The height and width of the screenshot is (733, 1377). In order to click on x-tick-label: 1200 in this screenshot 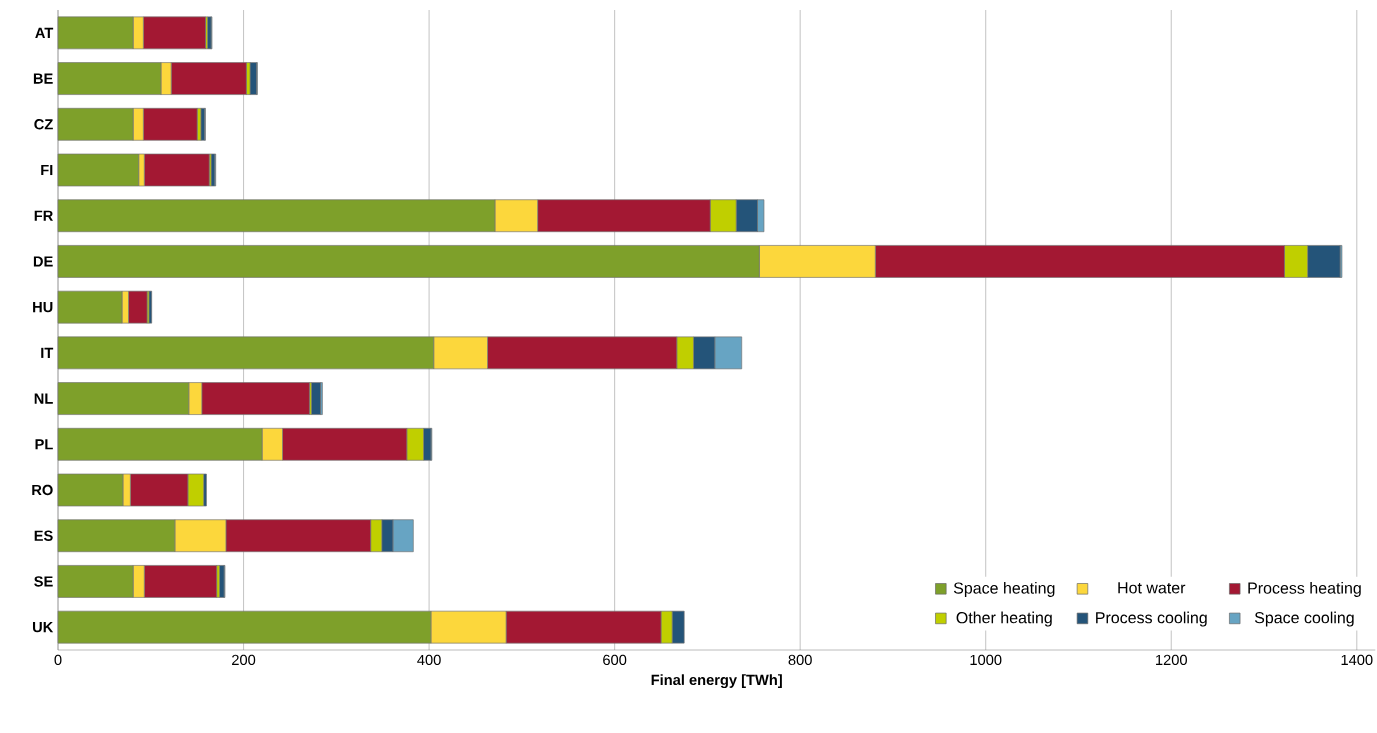, I will do `click(1171, 660)`.